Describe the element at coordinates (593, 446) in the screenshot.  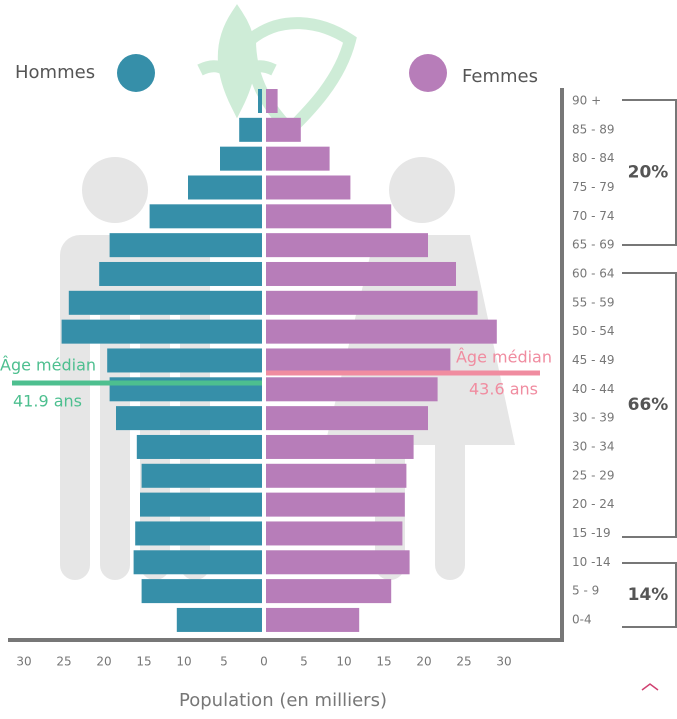
I see `y-tick-label: 30 - 34` at that location.